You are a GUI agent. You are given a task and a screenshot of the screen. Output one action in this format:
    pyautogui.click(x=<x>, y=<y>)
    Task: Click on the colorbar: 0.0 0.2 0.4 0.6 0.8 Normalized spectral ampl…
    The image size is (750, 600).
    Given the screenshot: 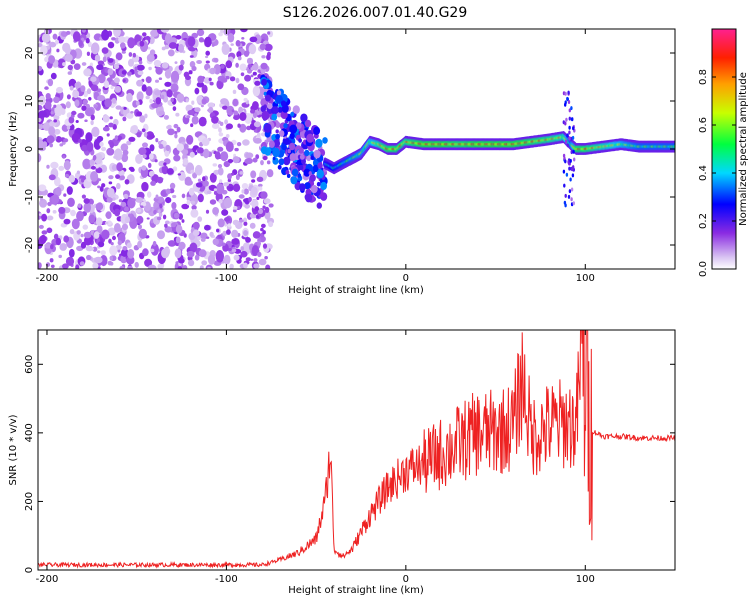 What is the action you would take?
    pyautogui.click(x=723, y=152)
    